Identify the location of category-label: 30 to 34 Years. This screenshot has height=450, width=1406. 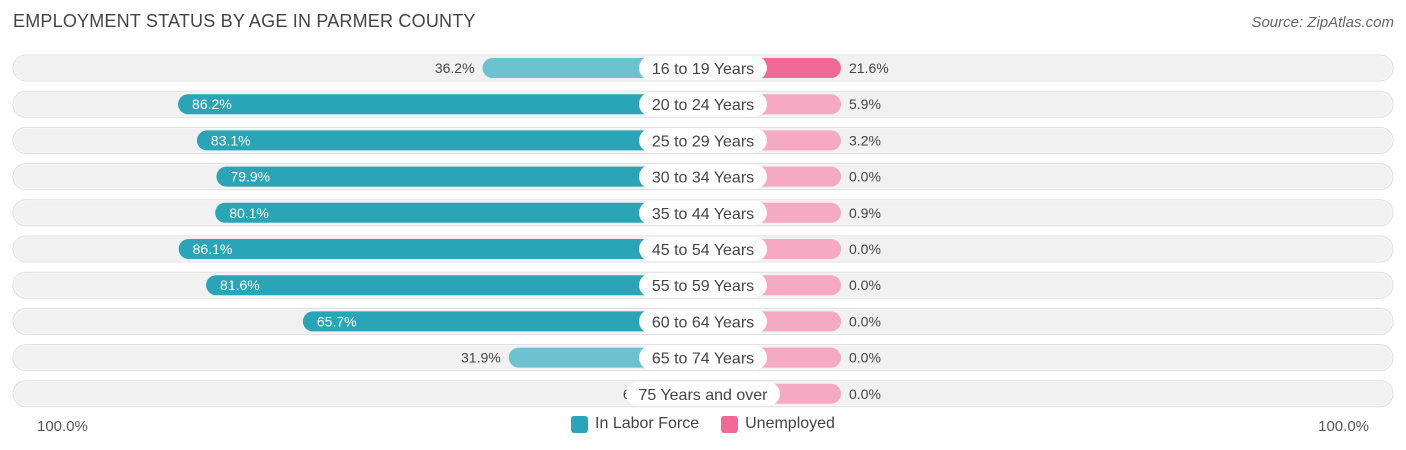
(703, 178).